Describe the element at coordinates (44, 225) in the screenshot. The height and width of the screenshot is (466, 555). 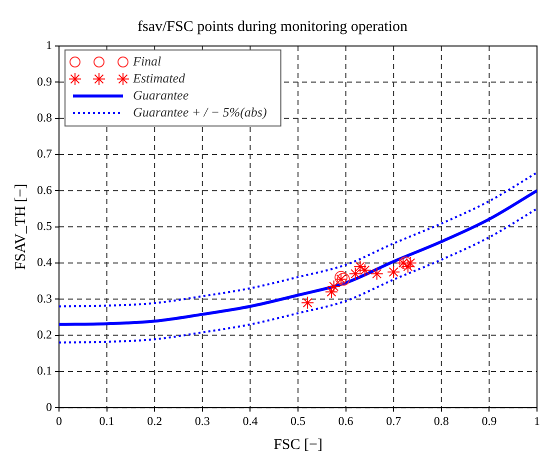
I see `y-tick-label: 0.5` at that location.